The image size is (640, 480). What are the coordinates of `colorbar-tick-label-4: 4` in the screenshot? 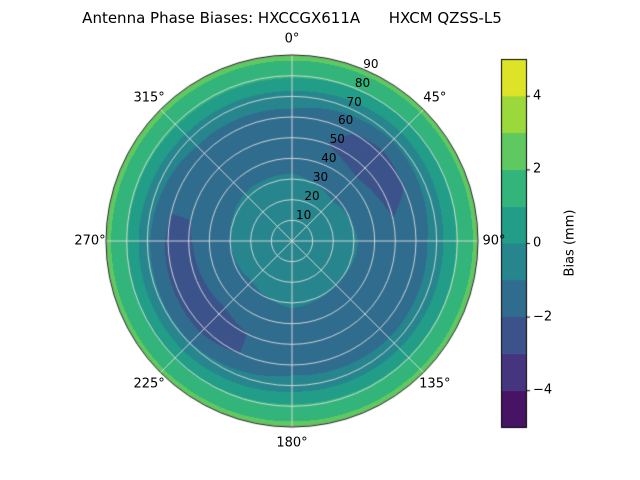 It's located at (537, 96).